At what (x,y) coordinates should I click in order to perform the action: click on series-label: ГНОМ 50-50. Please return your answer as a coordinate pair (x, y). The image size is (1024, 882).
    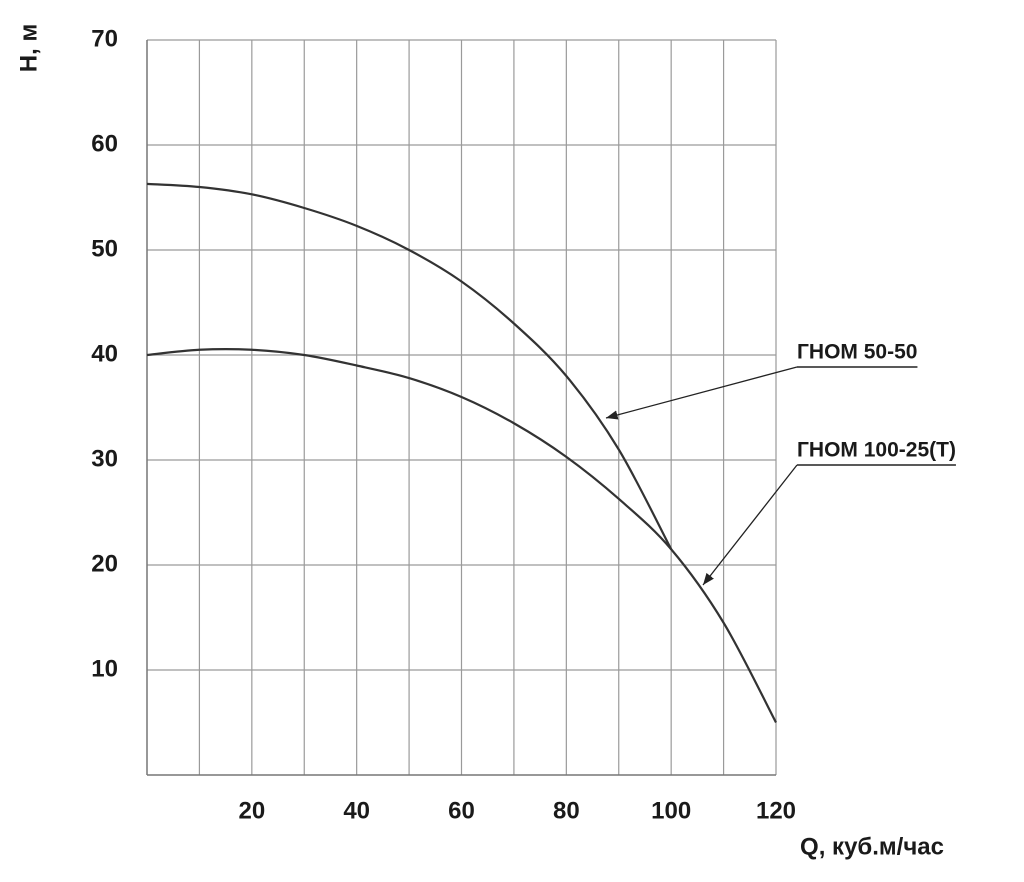
    Looking at the image, I should click on (857, 352).